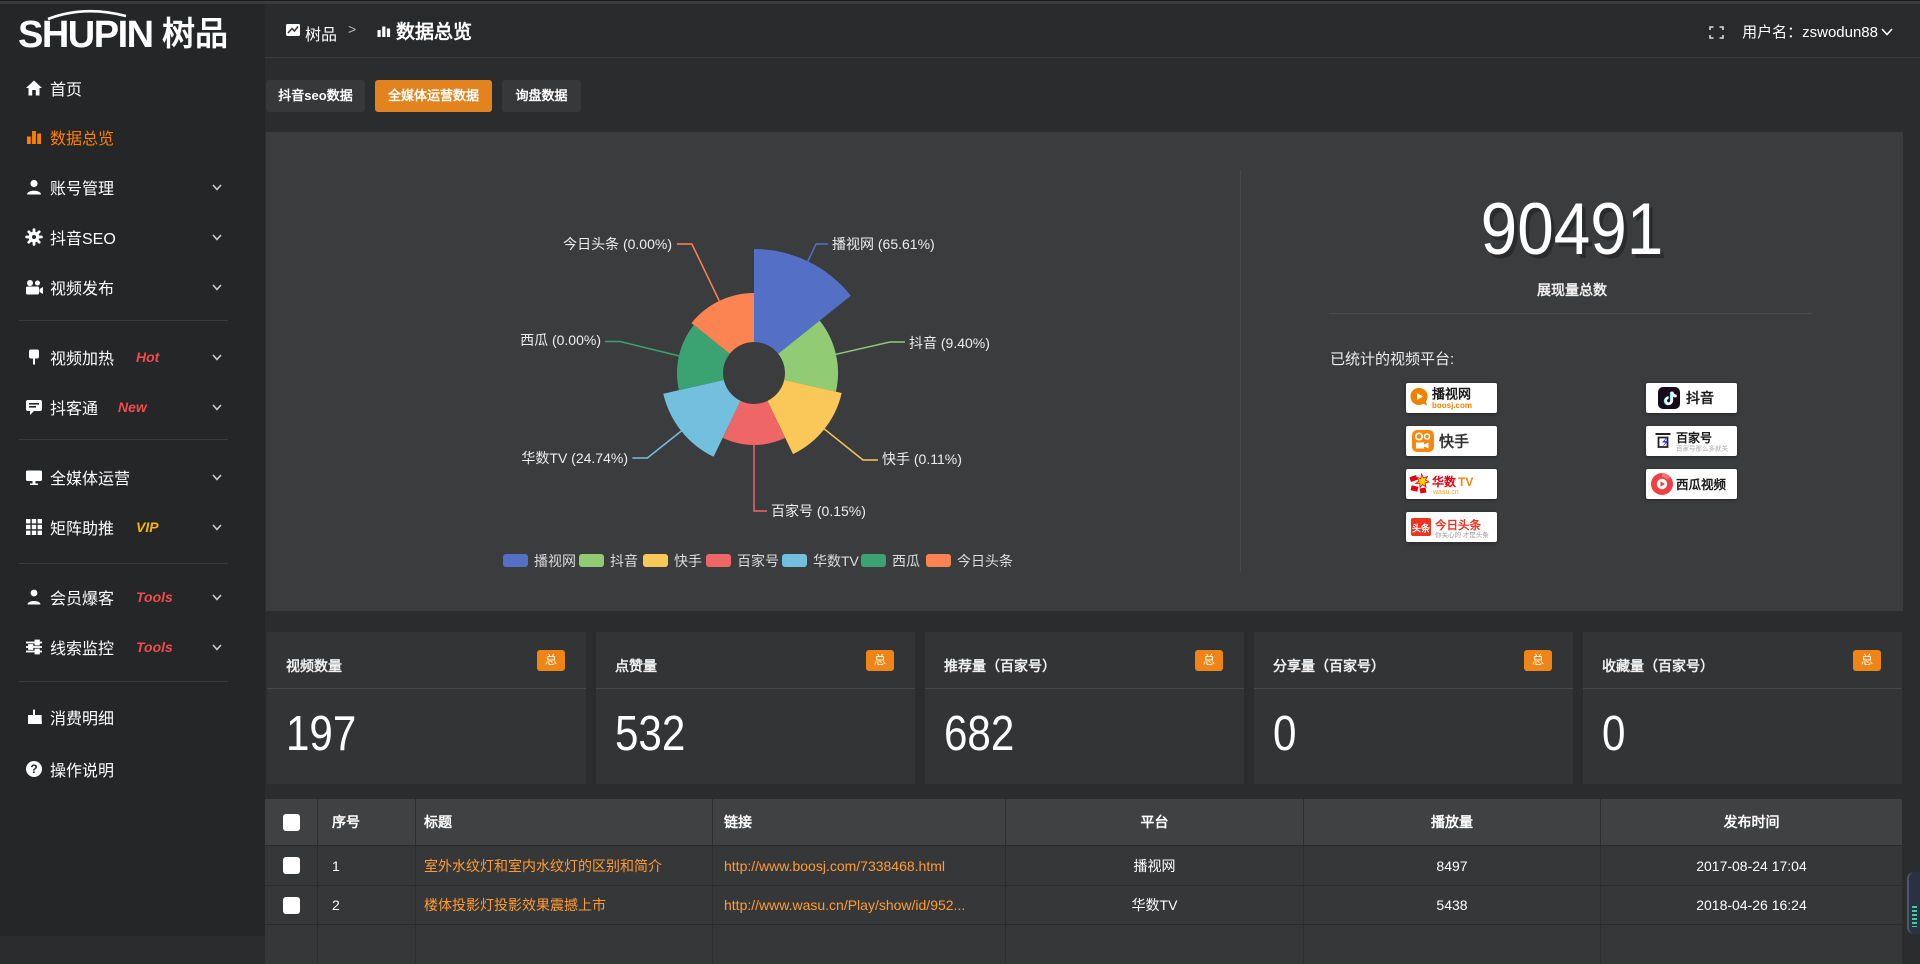 The image size is (1920, 964). Describe the element at coordinates (922, 459) in the screenshot. I see `svg-text: 快手 (0.11%)` at that location.